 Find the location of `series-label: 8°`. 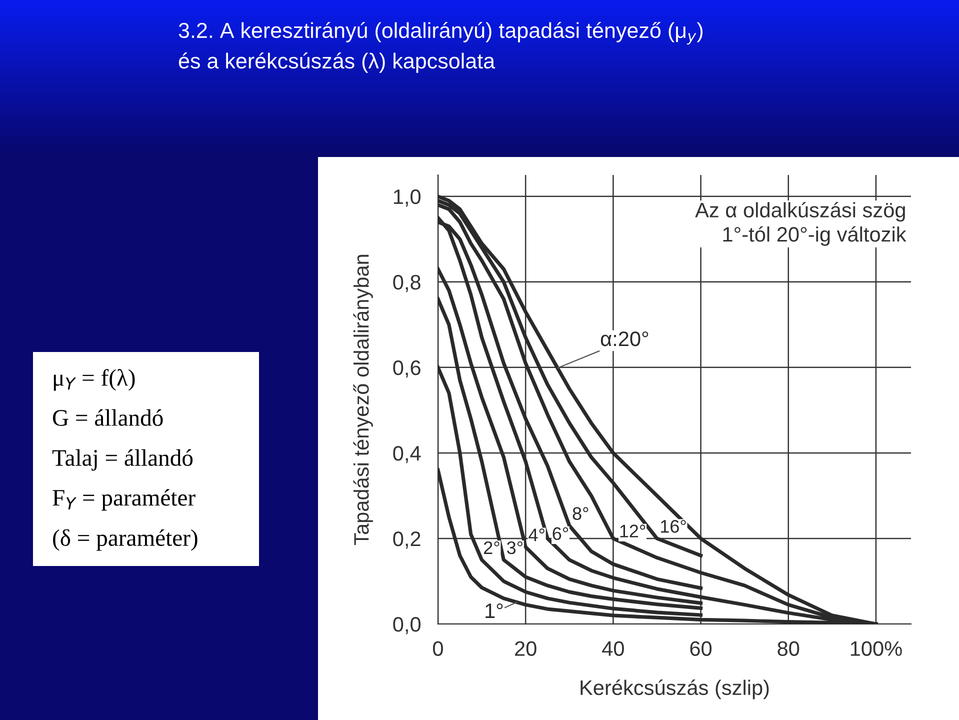

series-label: 8° is located at coordinates (580, 513).